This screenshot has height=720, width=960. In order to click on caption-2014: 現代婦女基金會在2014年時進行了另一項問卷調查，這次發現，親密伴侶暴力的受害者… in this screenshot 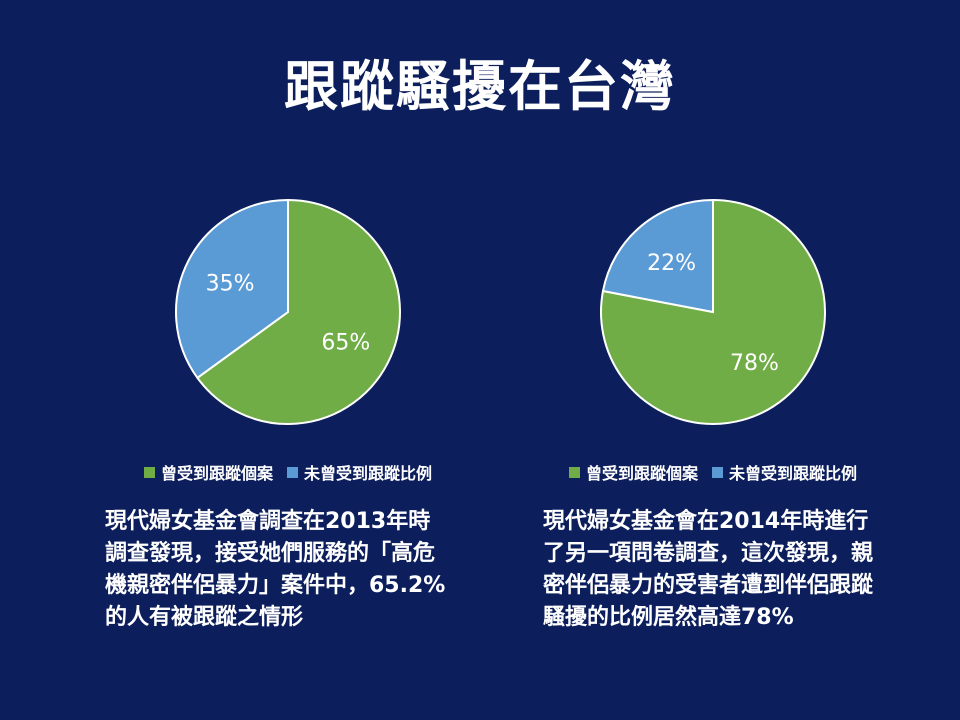, I will do `click(708, 569)`.